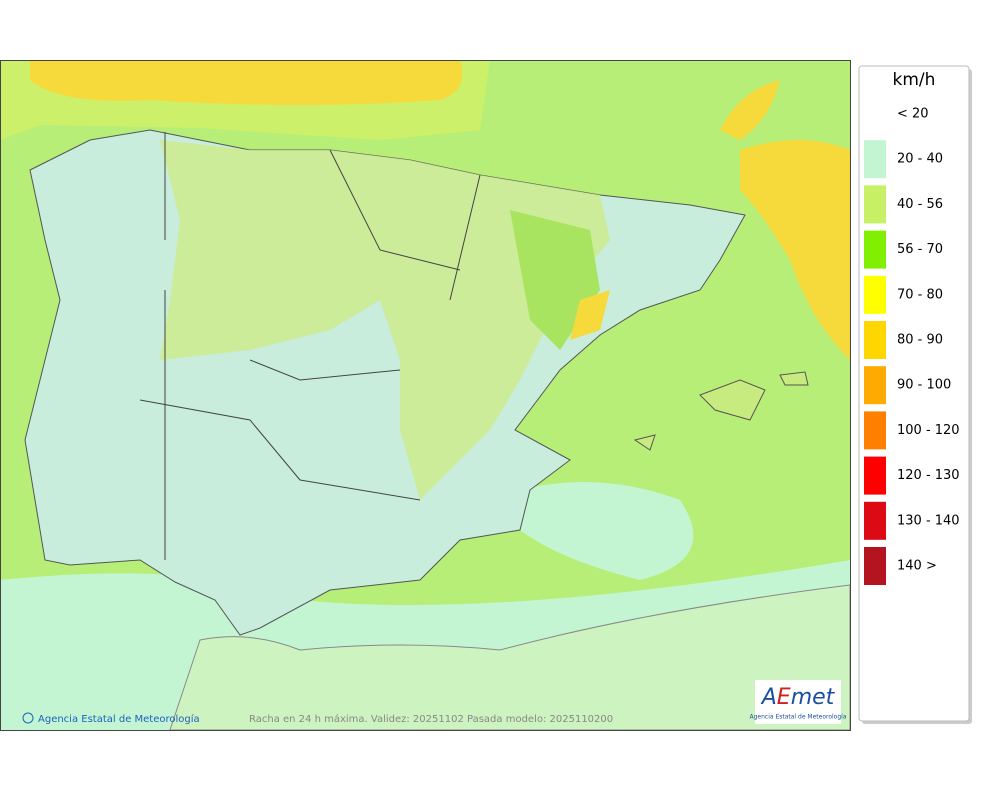 This screenshot has width=1000, height=794. What do you see at coordinates (913, 114) in the screenshot?
I see `legend-label: < 20` at bounding box center [913, 114].